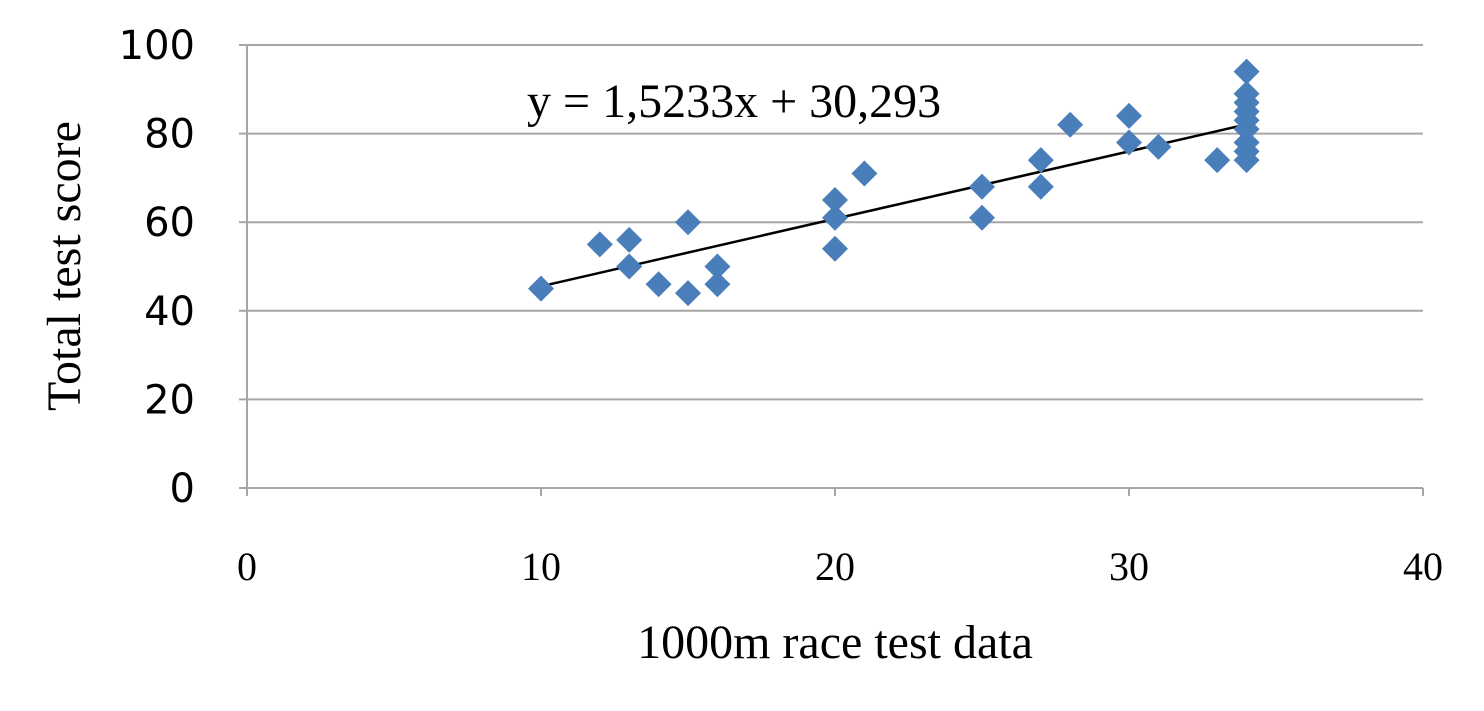 This screenshot has width=1484, height=711. I want to click on trendline-equation: y = 1,5233x + 30,293, so click(734, 101).